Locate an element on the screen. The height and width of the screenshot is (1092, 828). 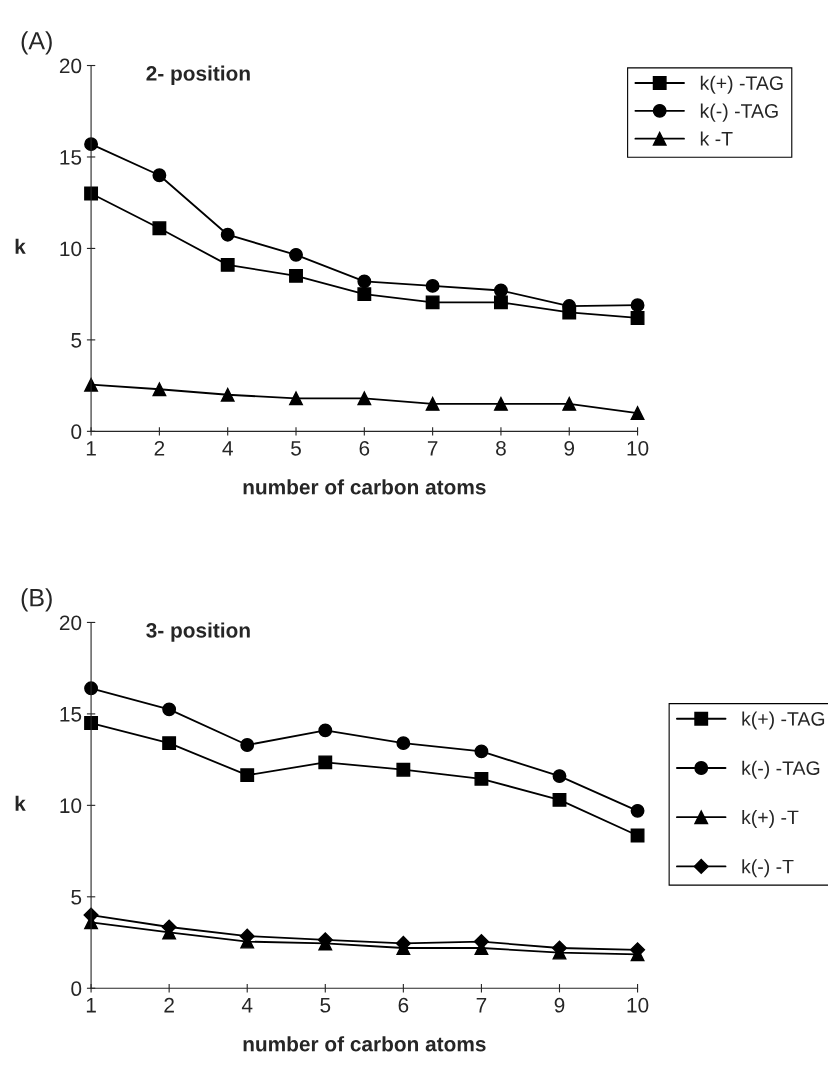
chart-title: 3- position is located at coordinates (198, 632).